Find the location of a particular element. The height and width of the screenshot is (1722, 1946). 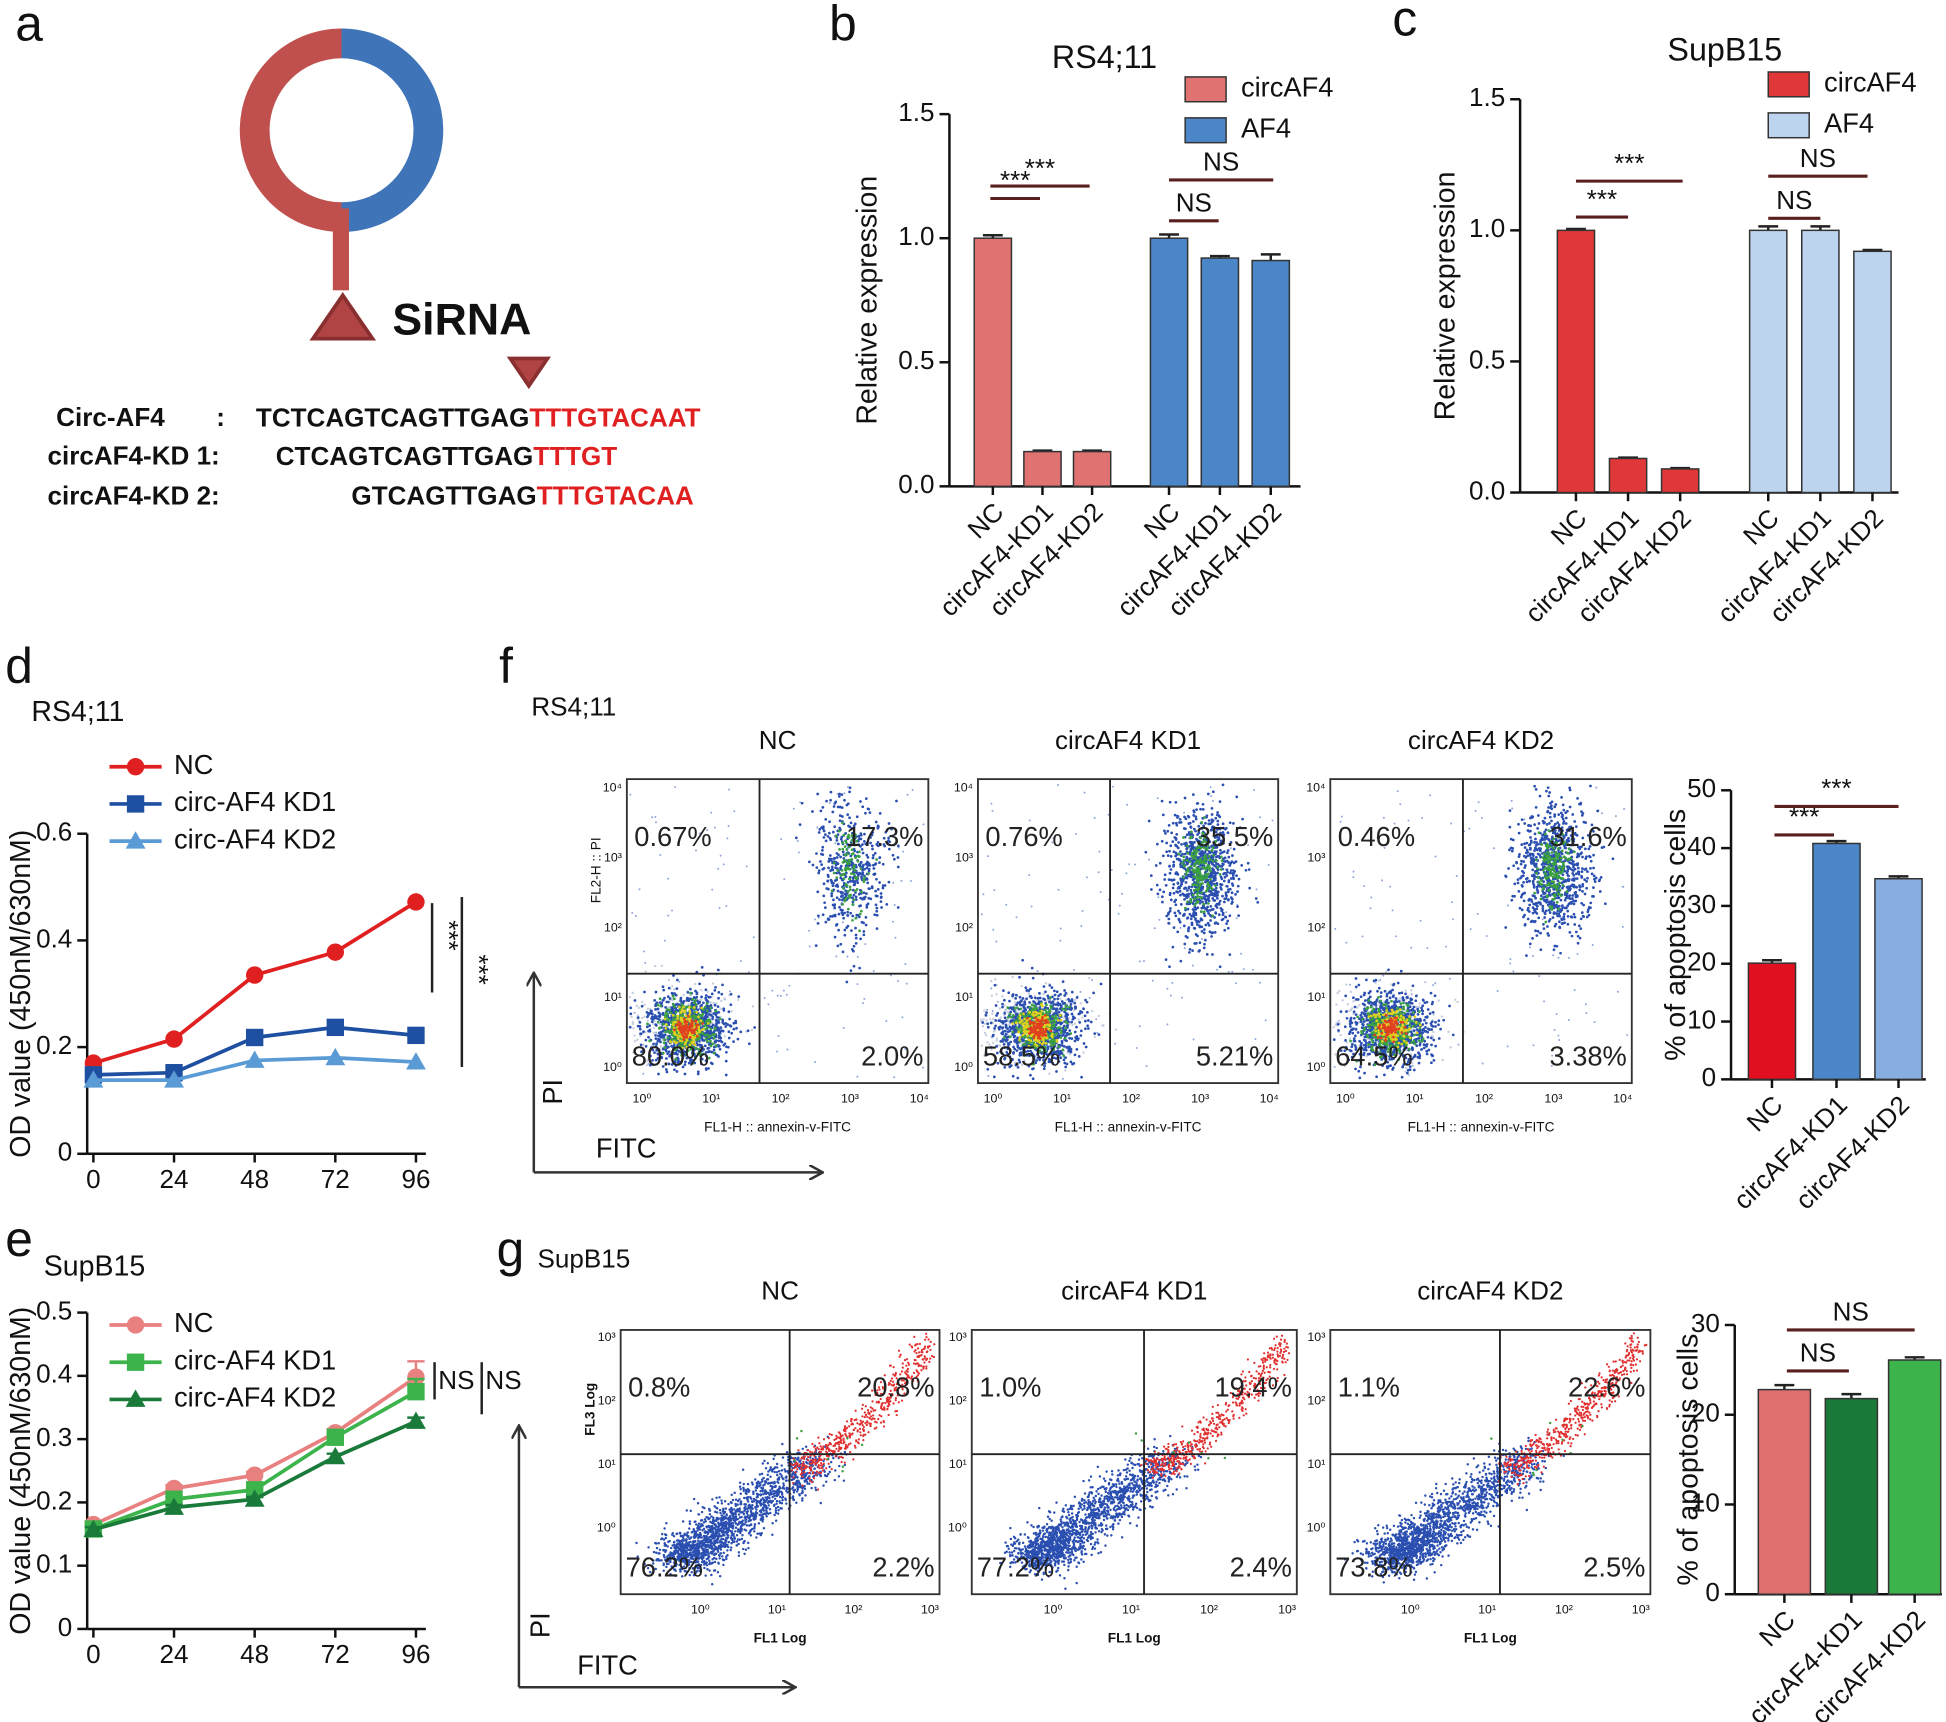

x-axis-label: FL1 Log is located at coordinates (1490, 1637).